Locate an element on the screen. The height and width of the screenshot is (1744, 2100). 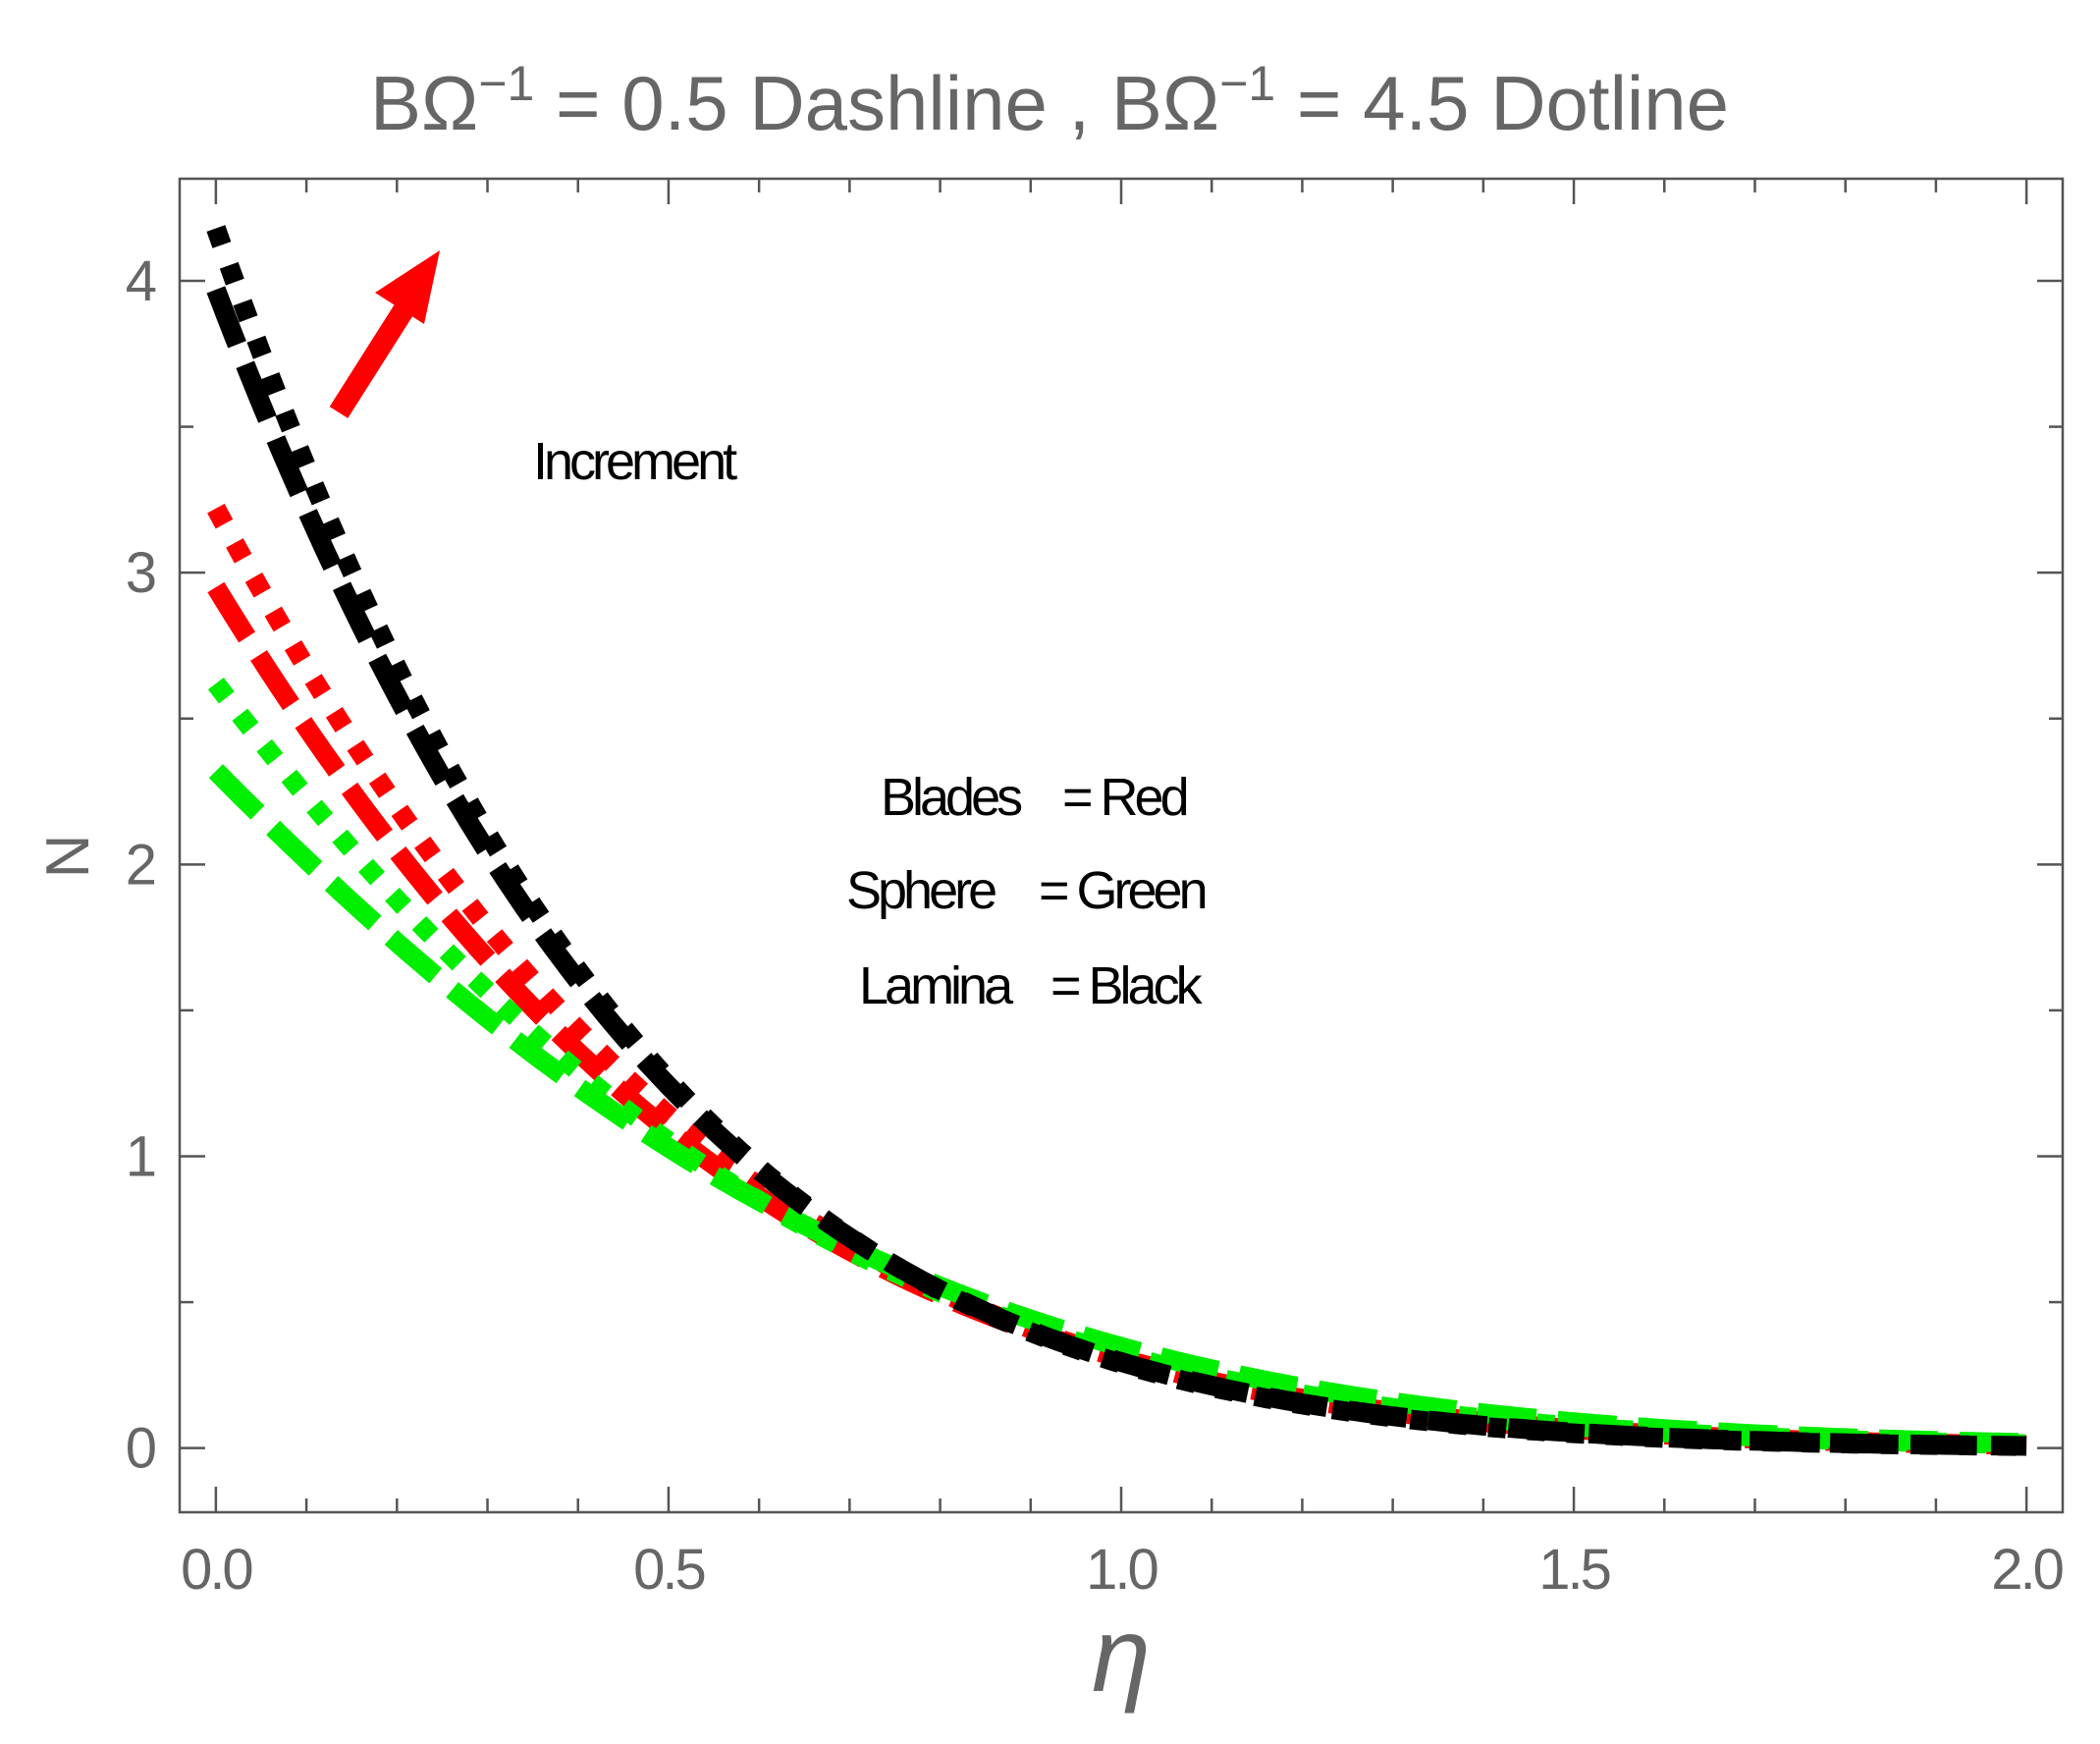
y-tick-label: 0 is located at coordinates (141, 1449).